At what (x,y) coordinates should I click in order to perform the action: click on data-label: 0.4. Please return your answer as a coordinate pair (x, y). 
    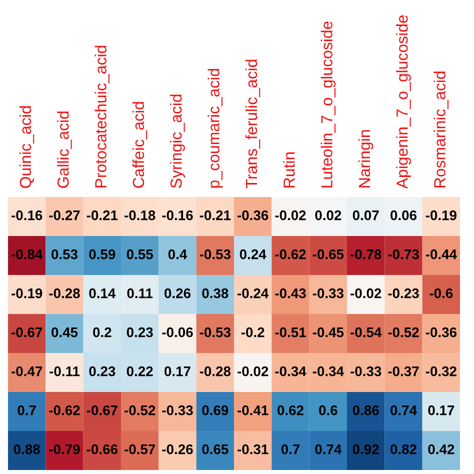
    Looking at the image, I should click on (178, 254).